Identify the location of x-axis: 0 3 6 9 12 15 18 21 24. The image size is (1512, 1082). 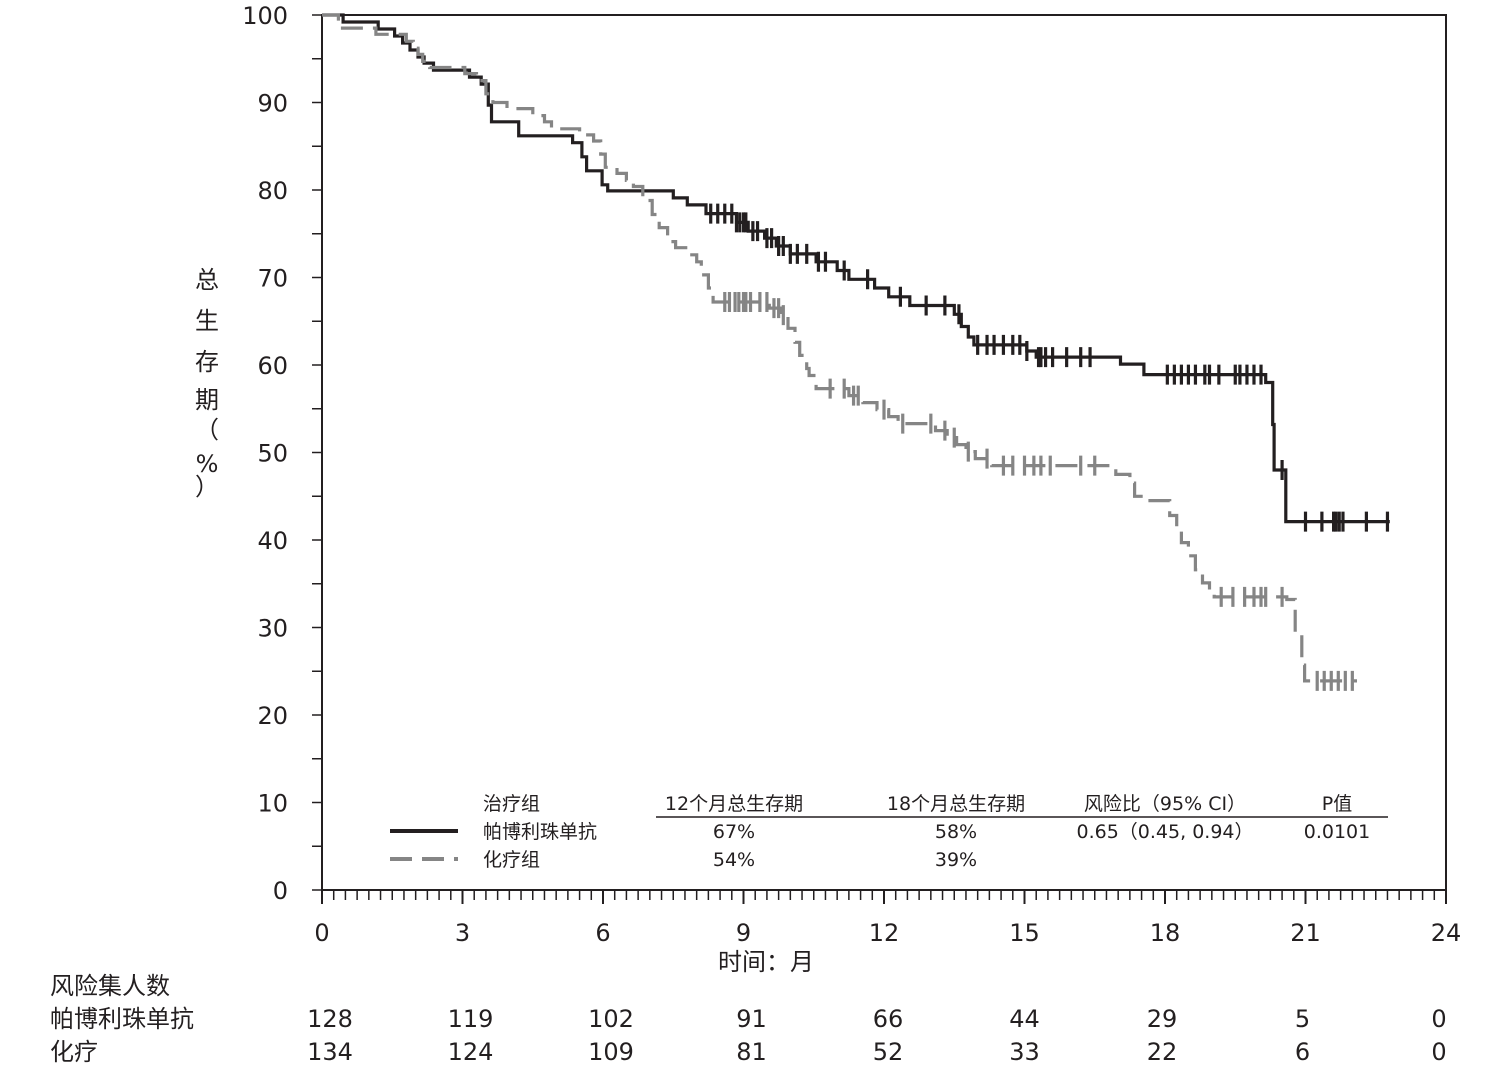
(887, 933).